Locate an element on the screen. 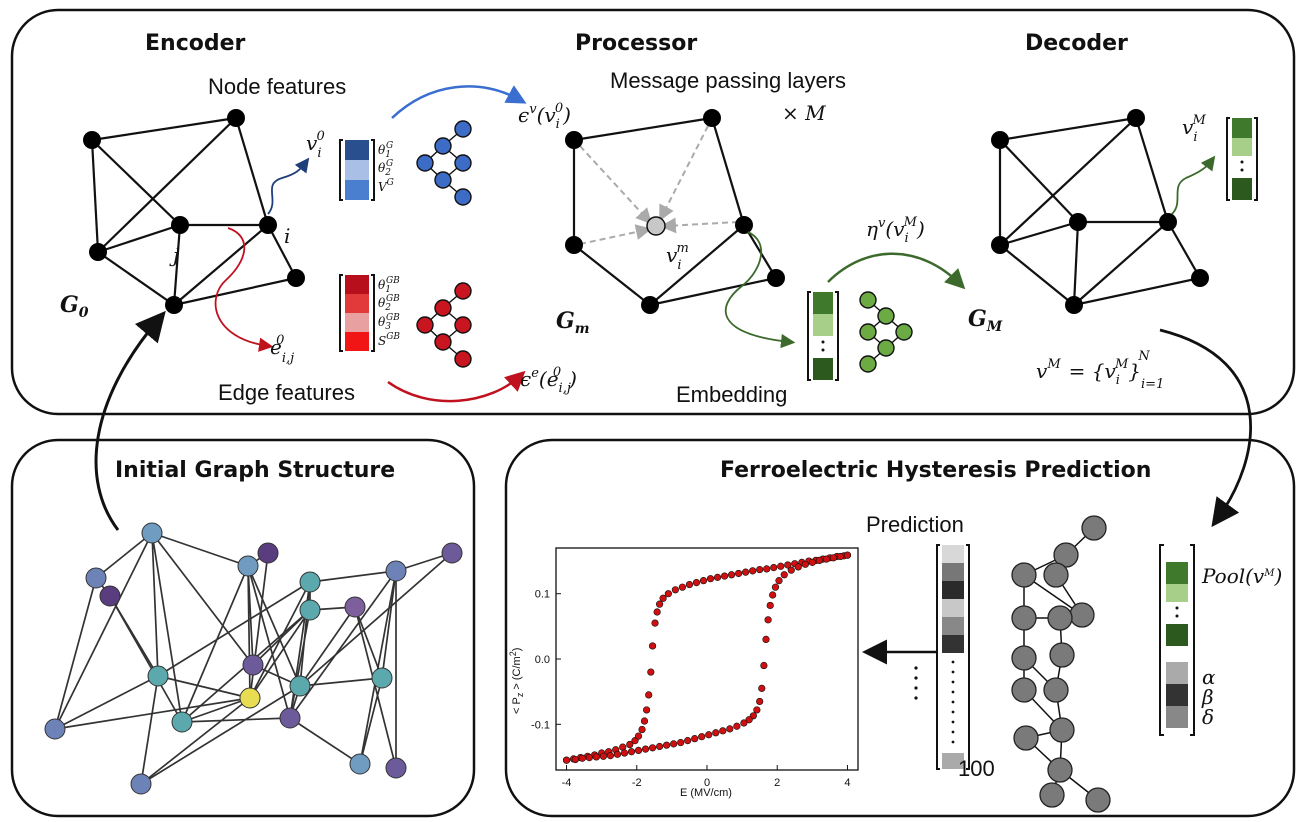 This screenshot has width=1304, height=822. layers-multiplier: × M is located at coordinates (804, 113).